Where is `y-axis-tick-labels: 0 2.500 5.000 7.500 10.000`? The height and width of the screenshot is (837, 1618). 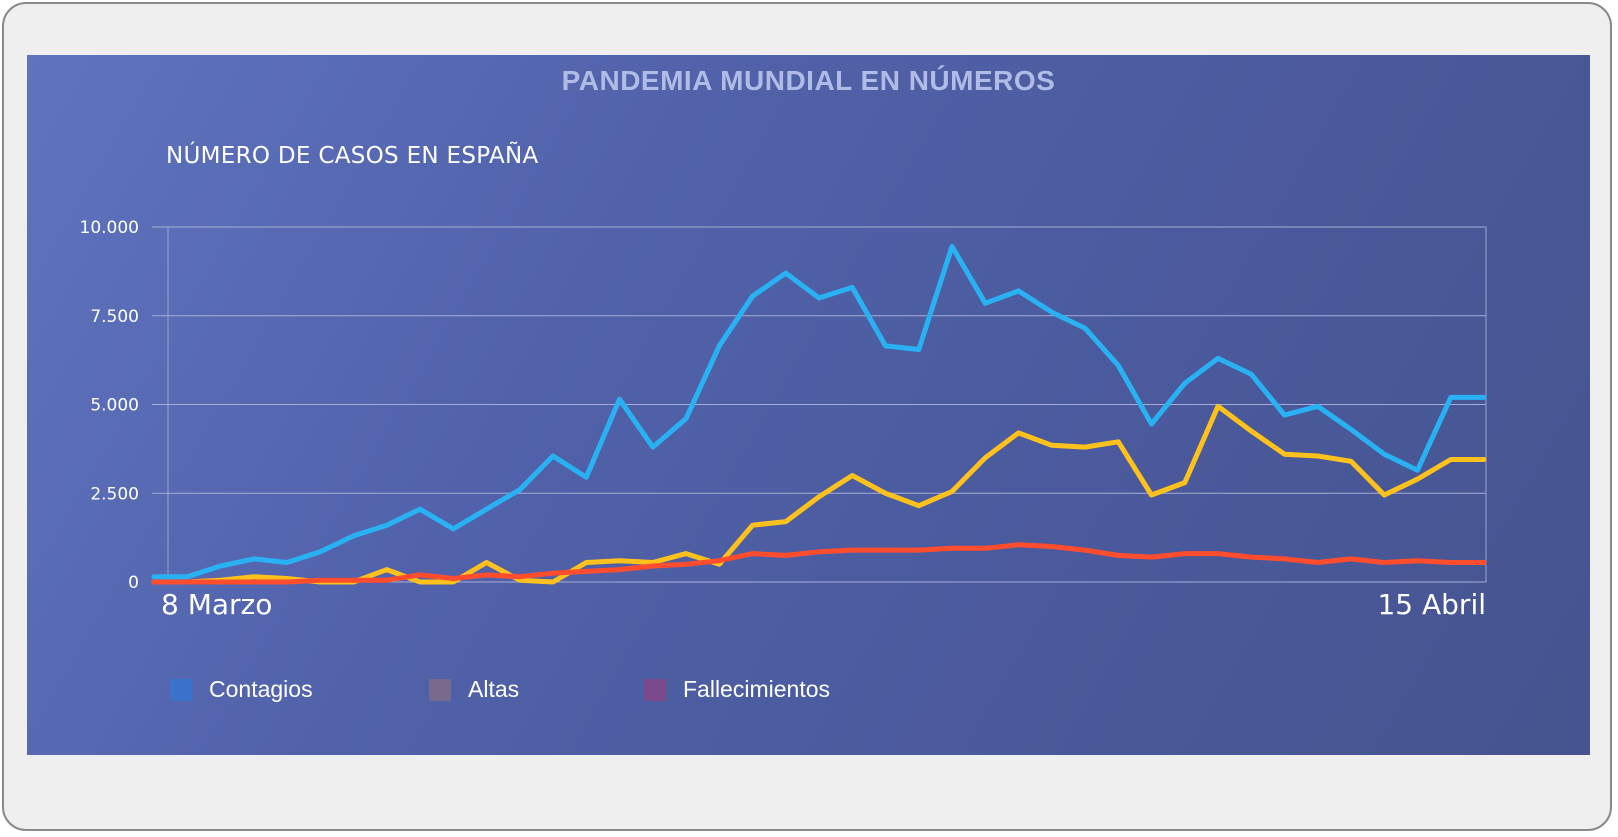
y-axis-tick-labels: 0 2.500 5.000 7.500 10.000 is located at coordinates (109, 405).